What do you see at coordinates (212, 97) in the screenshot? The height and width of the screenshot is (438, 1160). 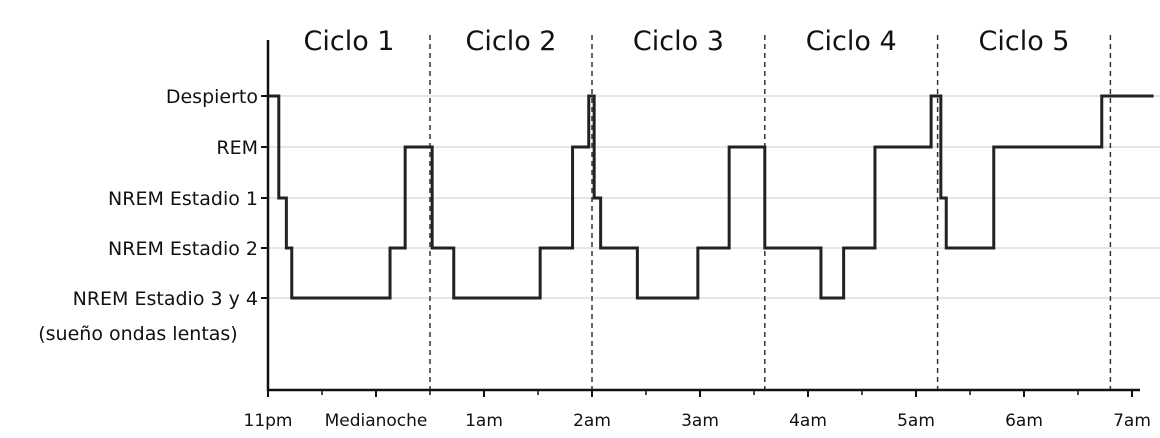 I see `y-tick-label-awake: Despierto` at bounding box center [212, 97].